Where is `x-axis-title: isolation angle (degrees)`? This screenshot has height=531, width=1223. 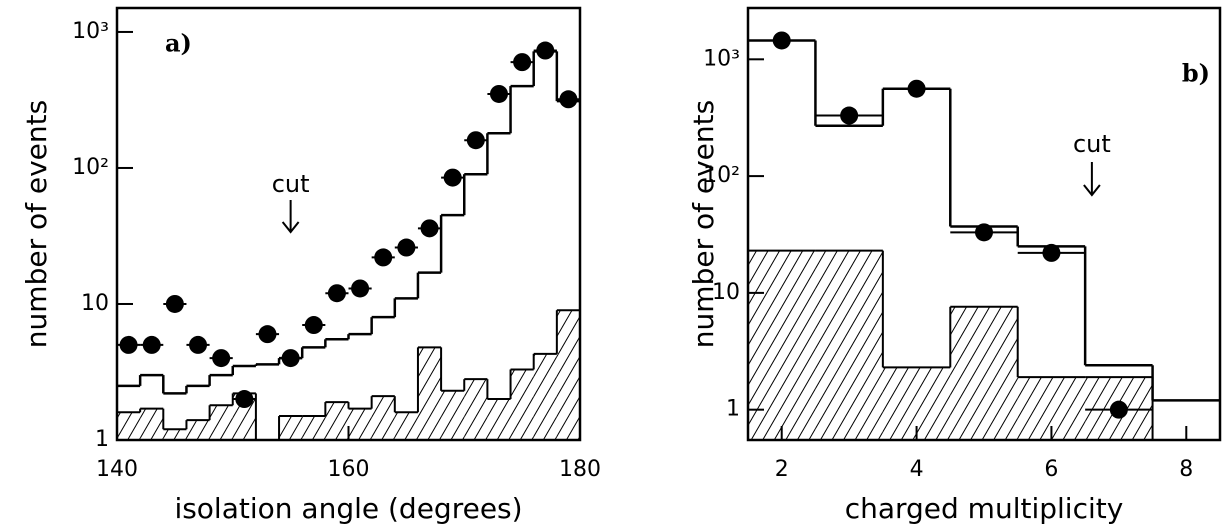 x-axis-title: isolation angle (degrees) is located at coordinates (348, 508).